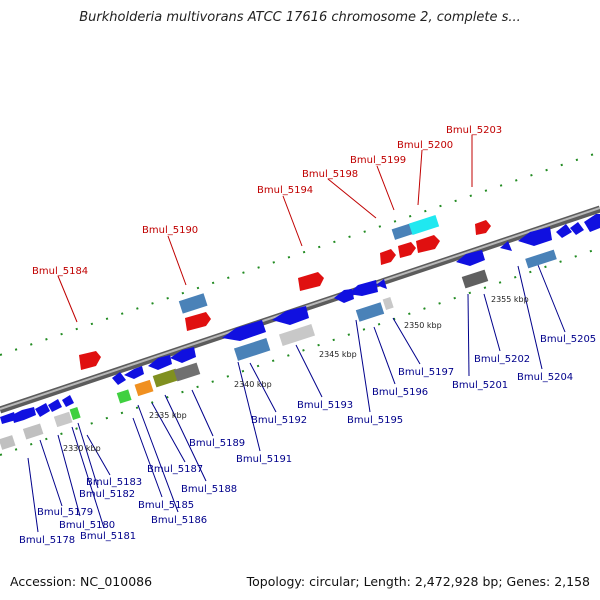 The width and height of the screenshot is (600, 600). What do you see at coordinates (108, 536) in the screenshot?
I see `gene-label: Bmul_5181` at bounding box center [108, 536].